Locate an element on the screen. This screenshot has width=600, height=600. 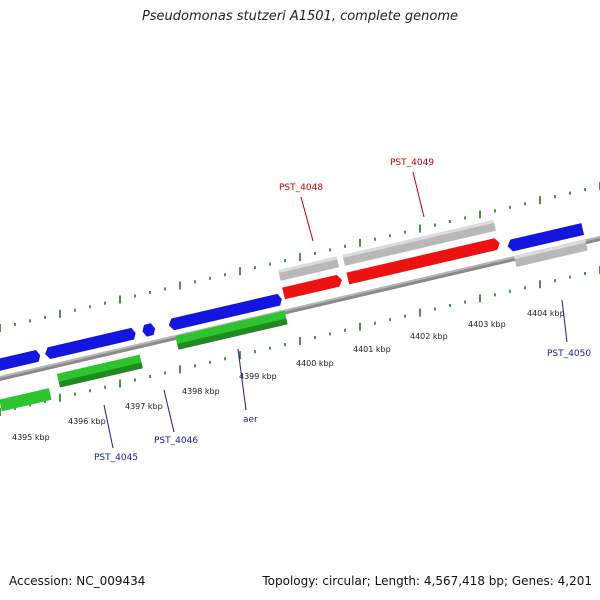
tick-label: 4396 kbp is located at coordinates (87, 421).